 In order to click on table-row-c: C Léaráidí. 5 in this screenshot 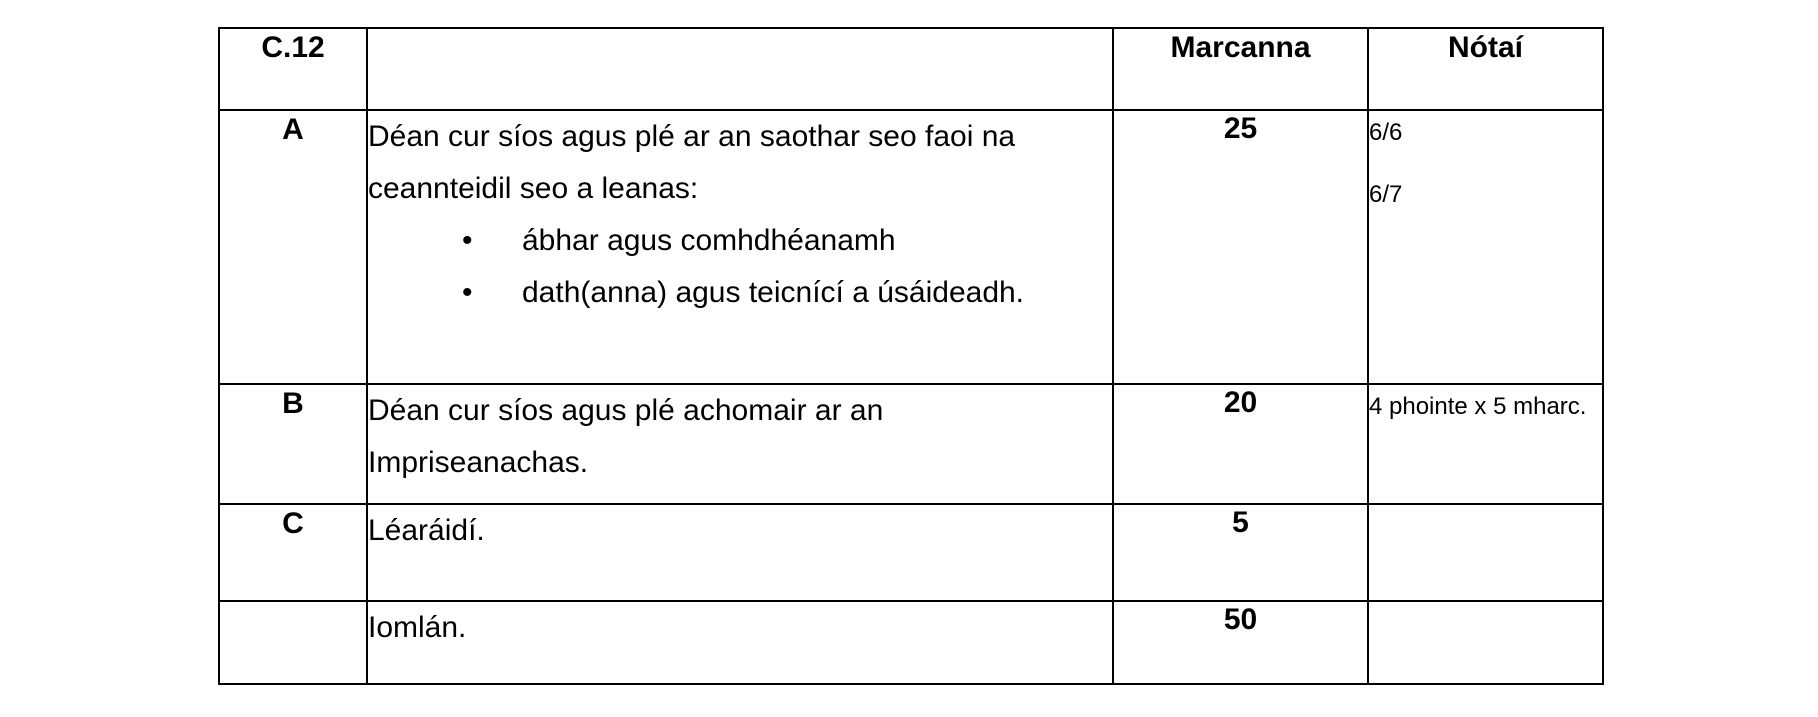, I will do `click(911, 552)`.